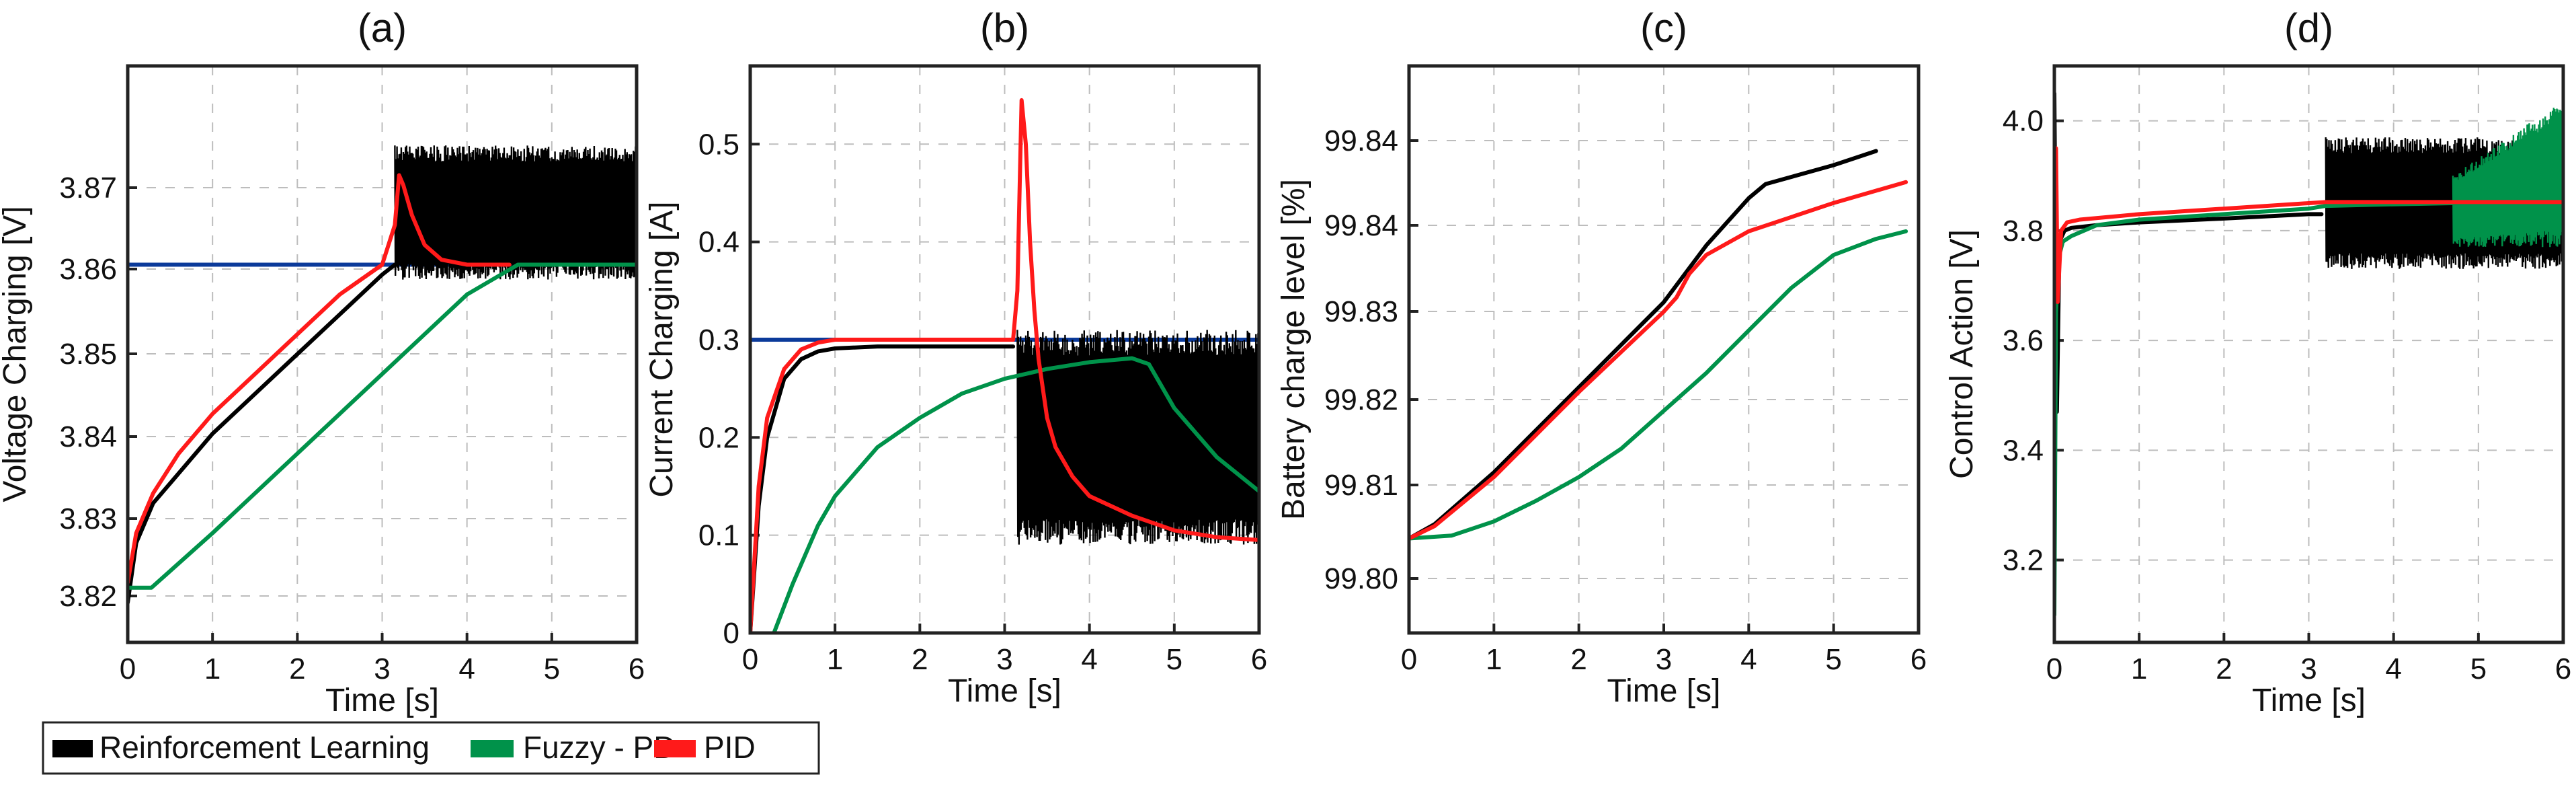  What do you see at coordinates (88, 437) in the screenshot?
I see `y-tick-label: 3.84` at bounding box center [88, 437].